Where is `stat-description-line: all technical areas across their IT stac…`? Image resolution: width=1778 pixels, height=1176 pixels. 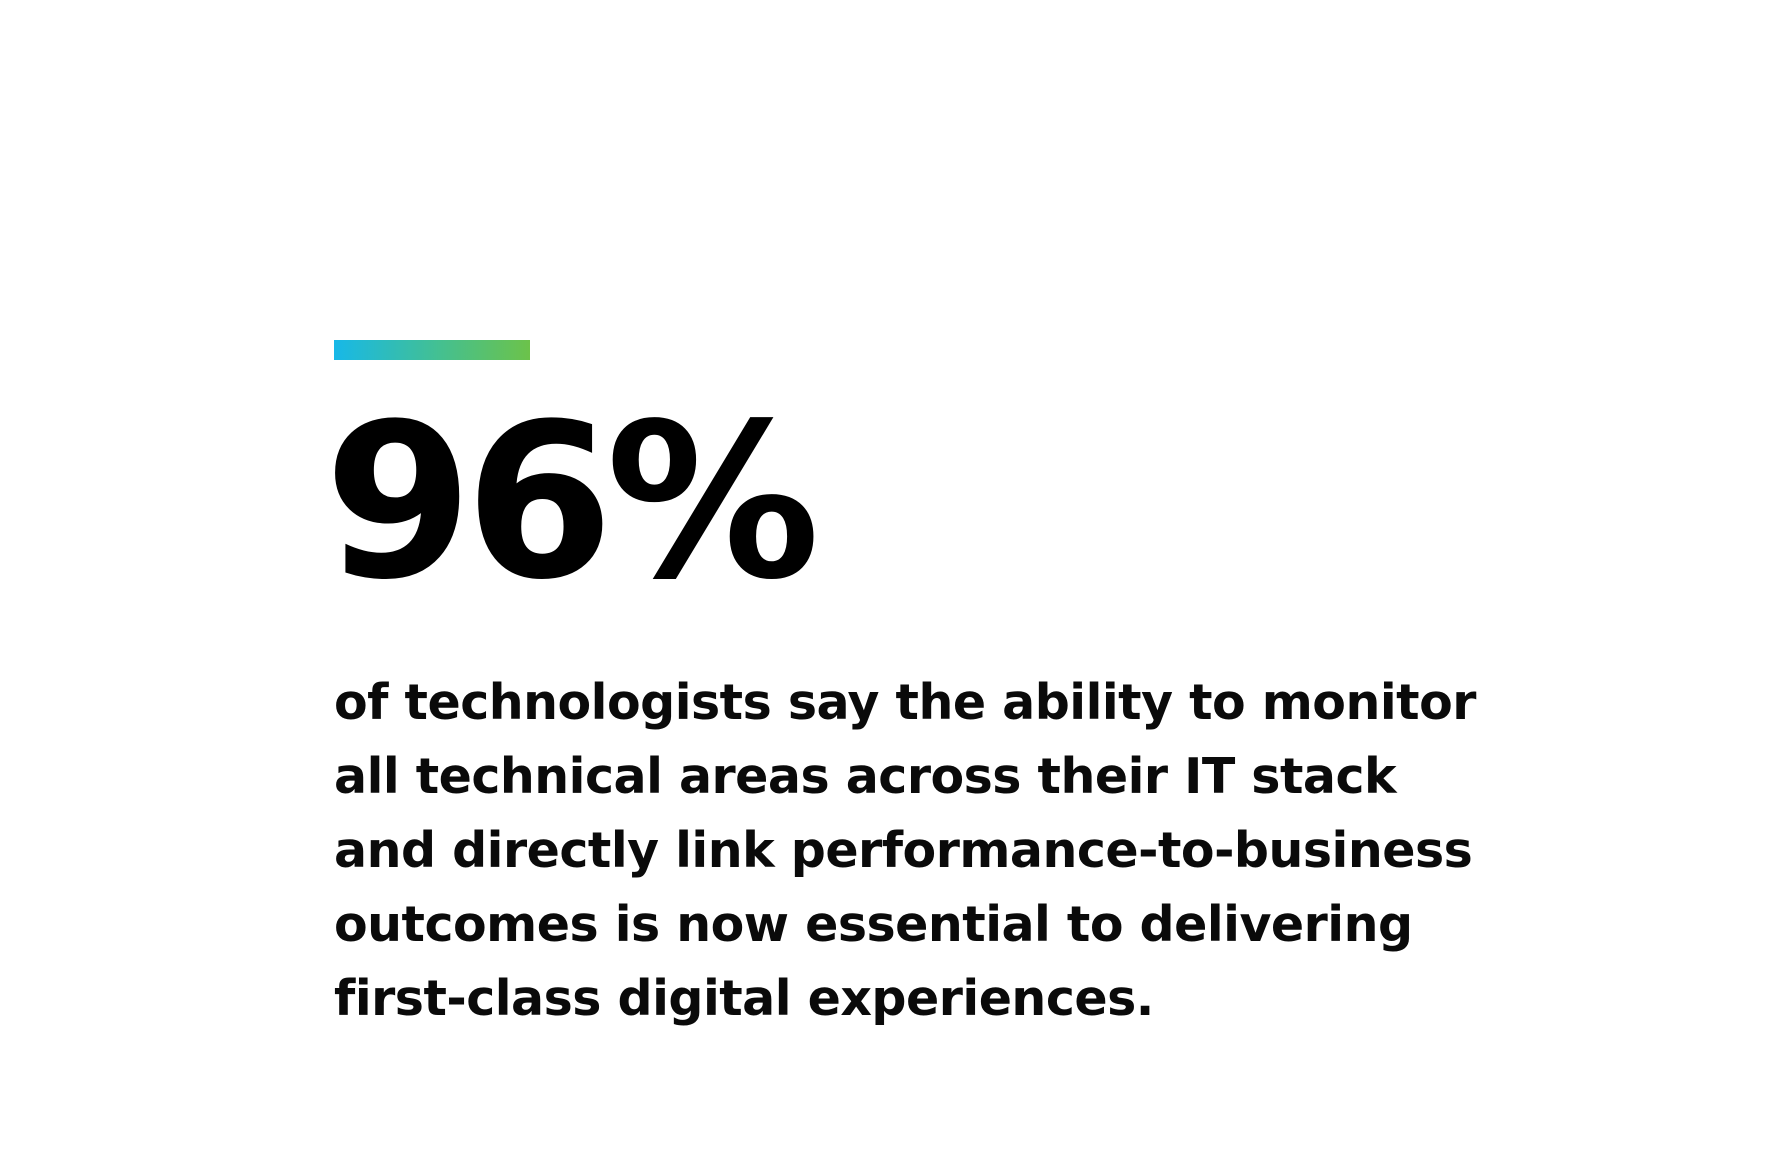
stat-description-line: all technical areas across their IT stac… is located at coordinates (865, 776).